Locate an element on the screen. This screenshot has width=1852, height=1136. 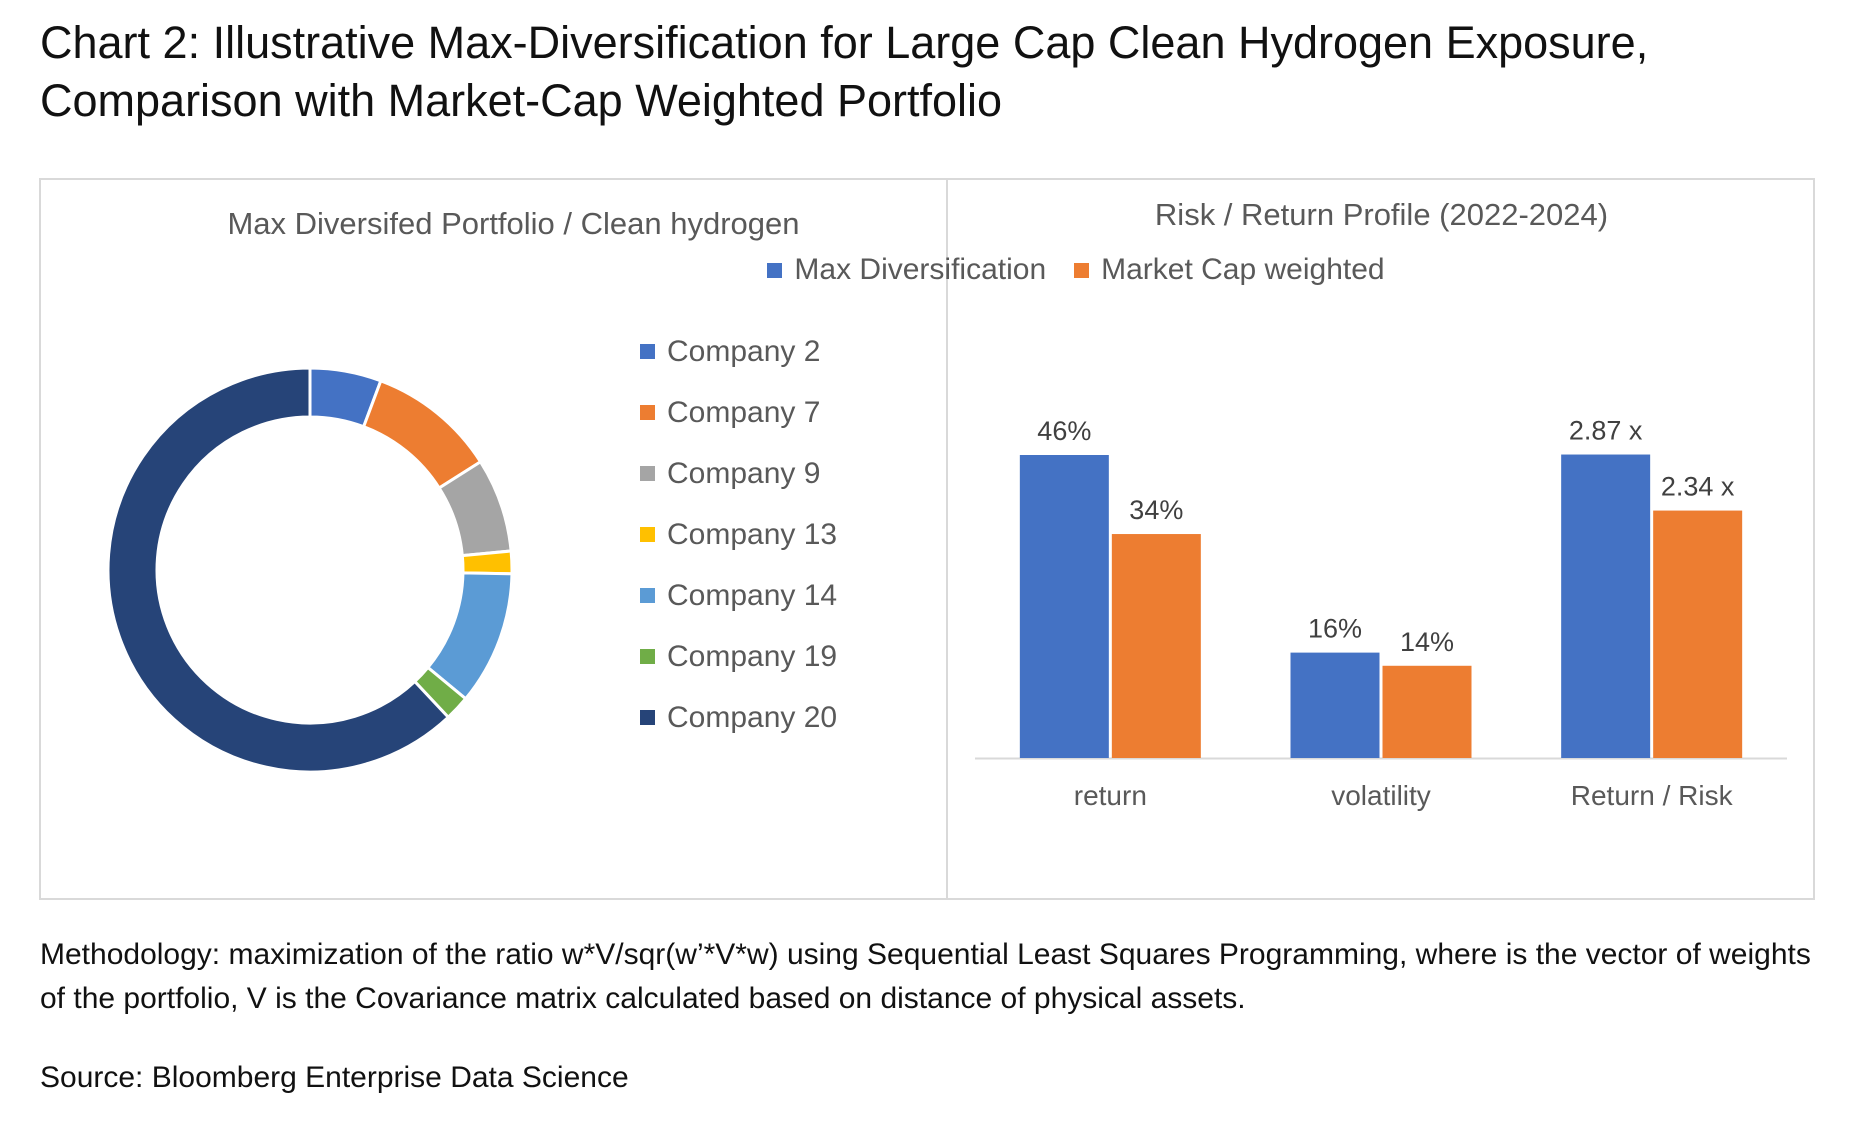
legend-label: Company 7 is located at coordinates (744, 412).